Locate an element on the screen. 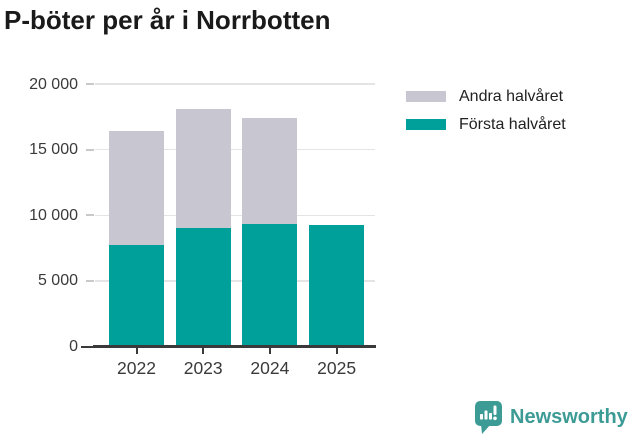  legend-label: Första halvåret is located at coordinates (512, 124).